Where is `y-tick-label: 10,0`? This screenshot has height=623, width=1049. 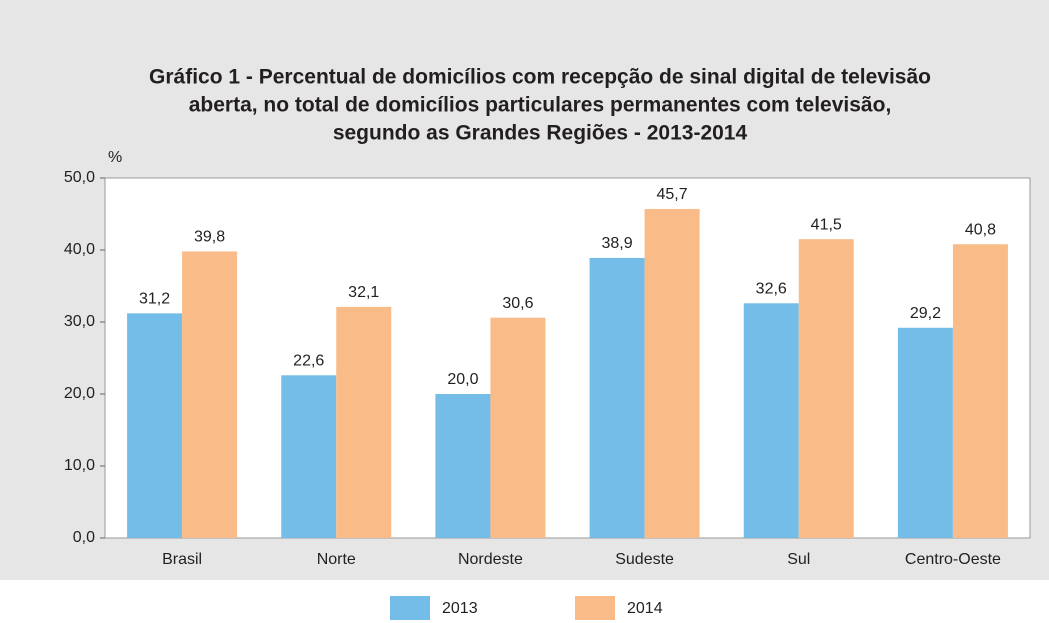
y-tick-label: 10,0 is located at coordinates (79, 465).